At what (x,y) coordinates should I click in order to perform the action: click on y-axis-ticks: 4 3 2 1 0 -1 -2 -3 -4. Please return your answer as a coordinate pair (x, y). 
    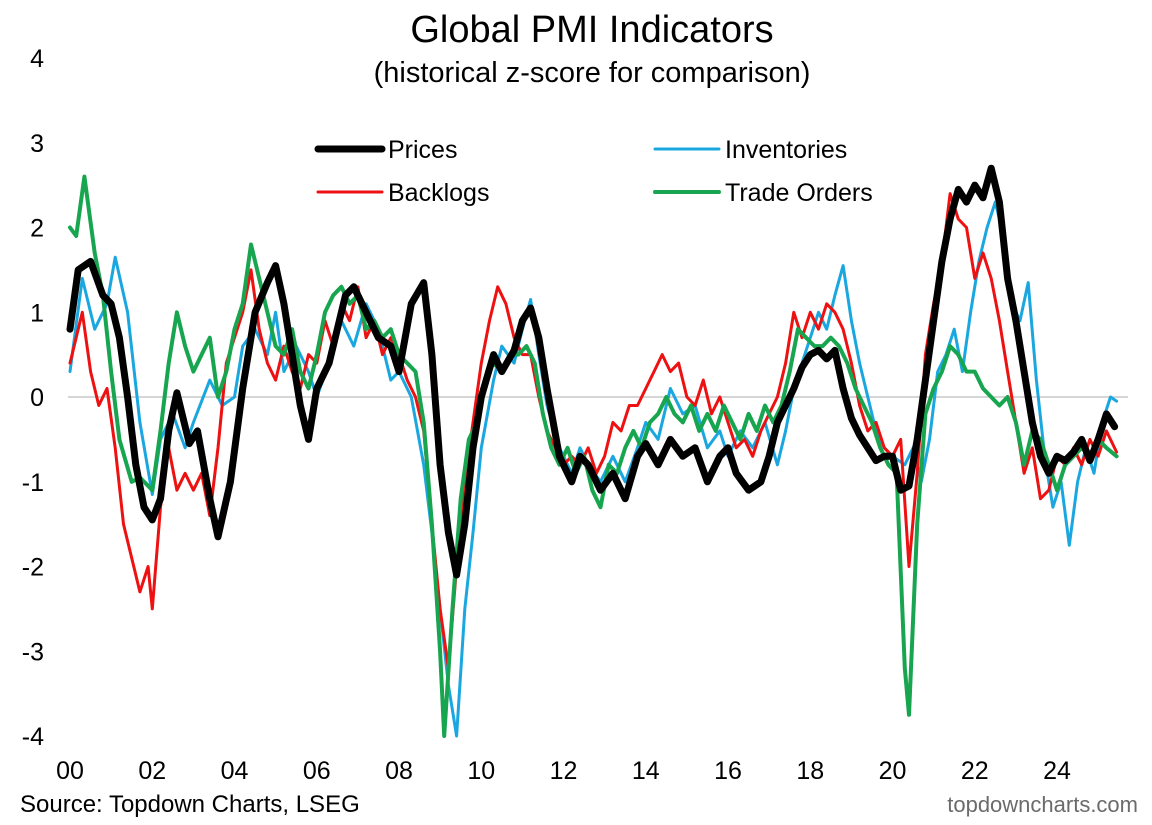
    Looking at the image, I should click on (33, 398).